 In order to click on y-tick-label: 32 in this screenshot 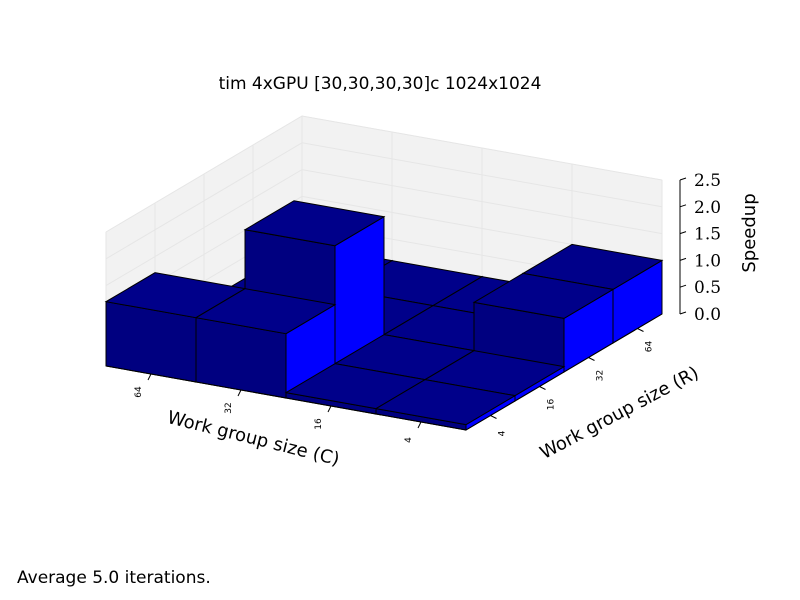, I will do `click(601, 375)`.